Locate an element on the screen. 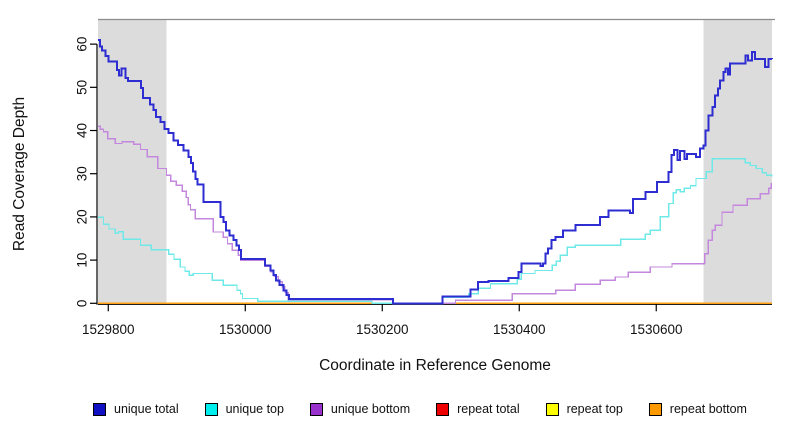 The height and width of the screenshot is (432, 792). y-axis-label: Read Coverage Depth is located at coordinates (19, 174).